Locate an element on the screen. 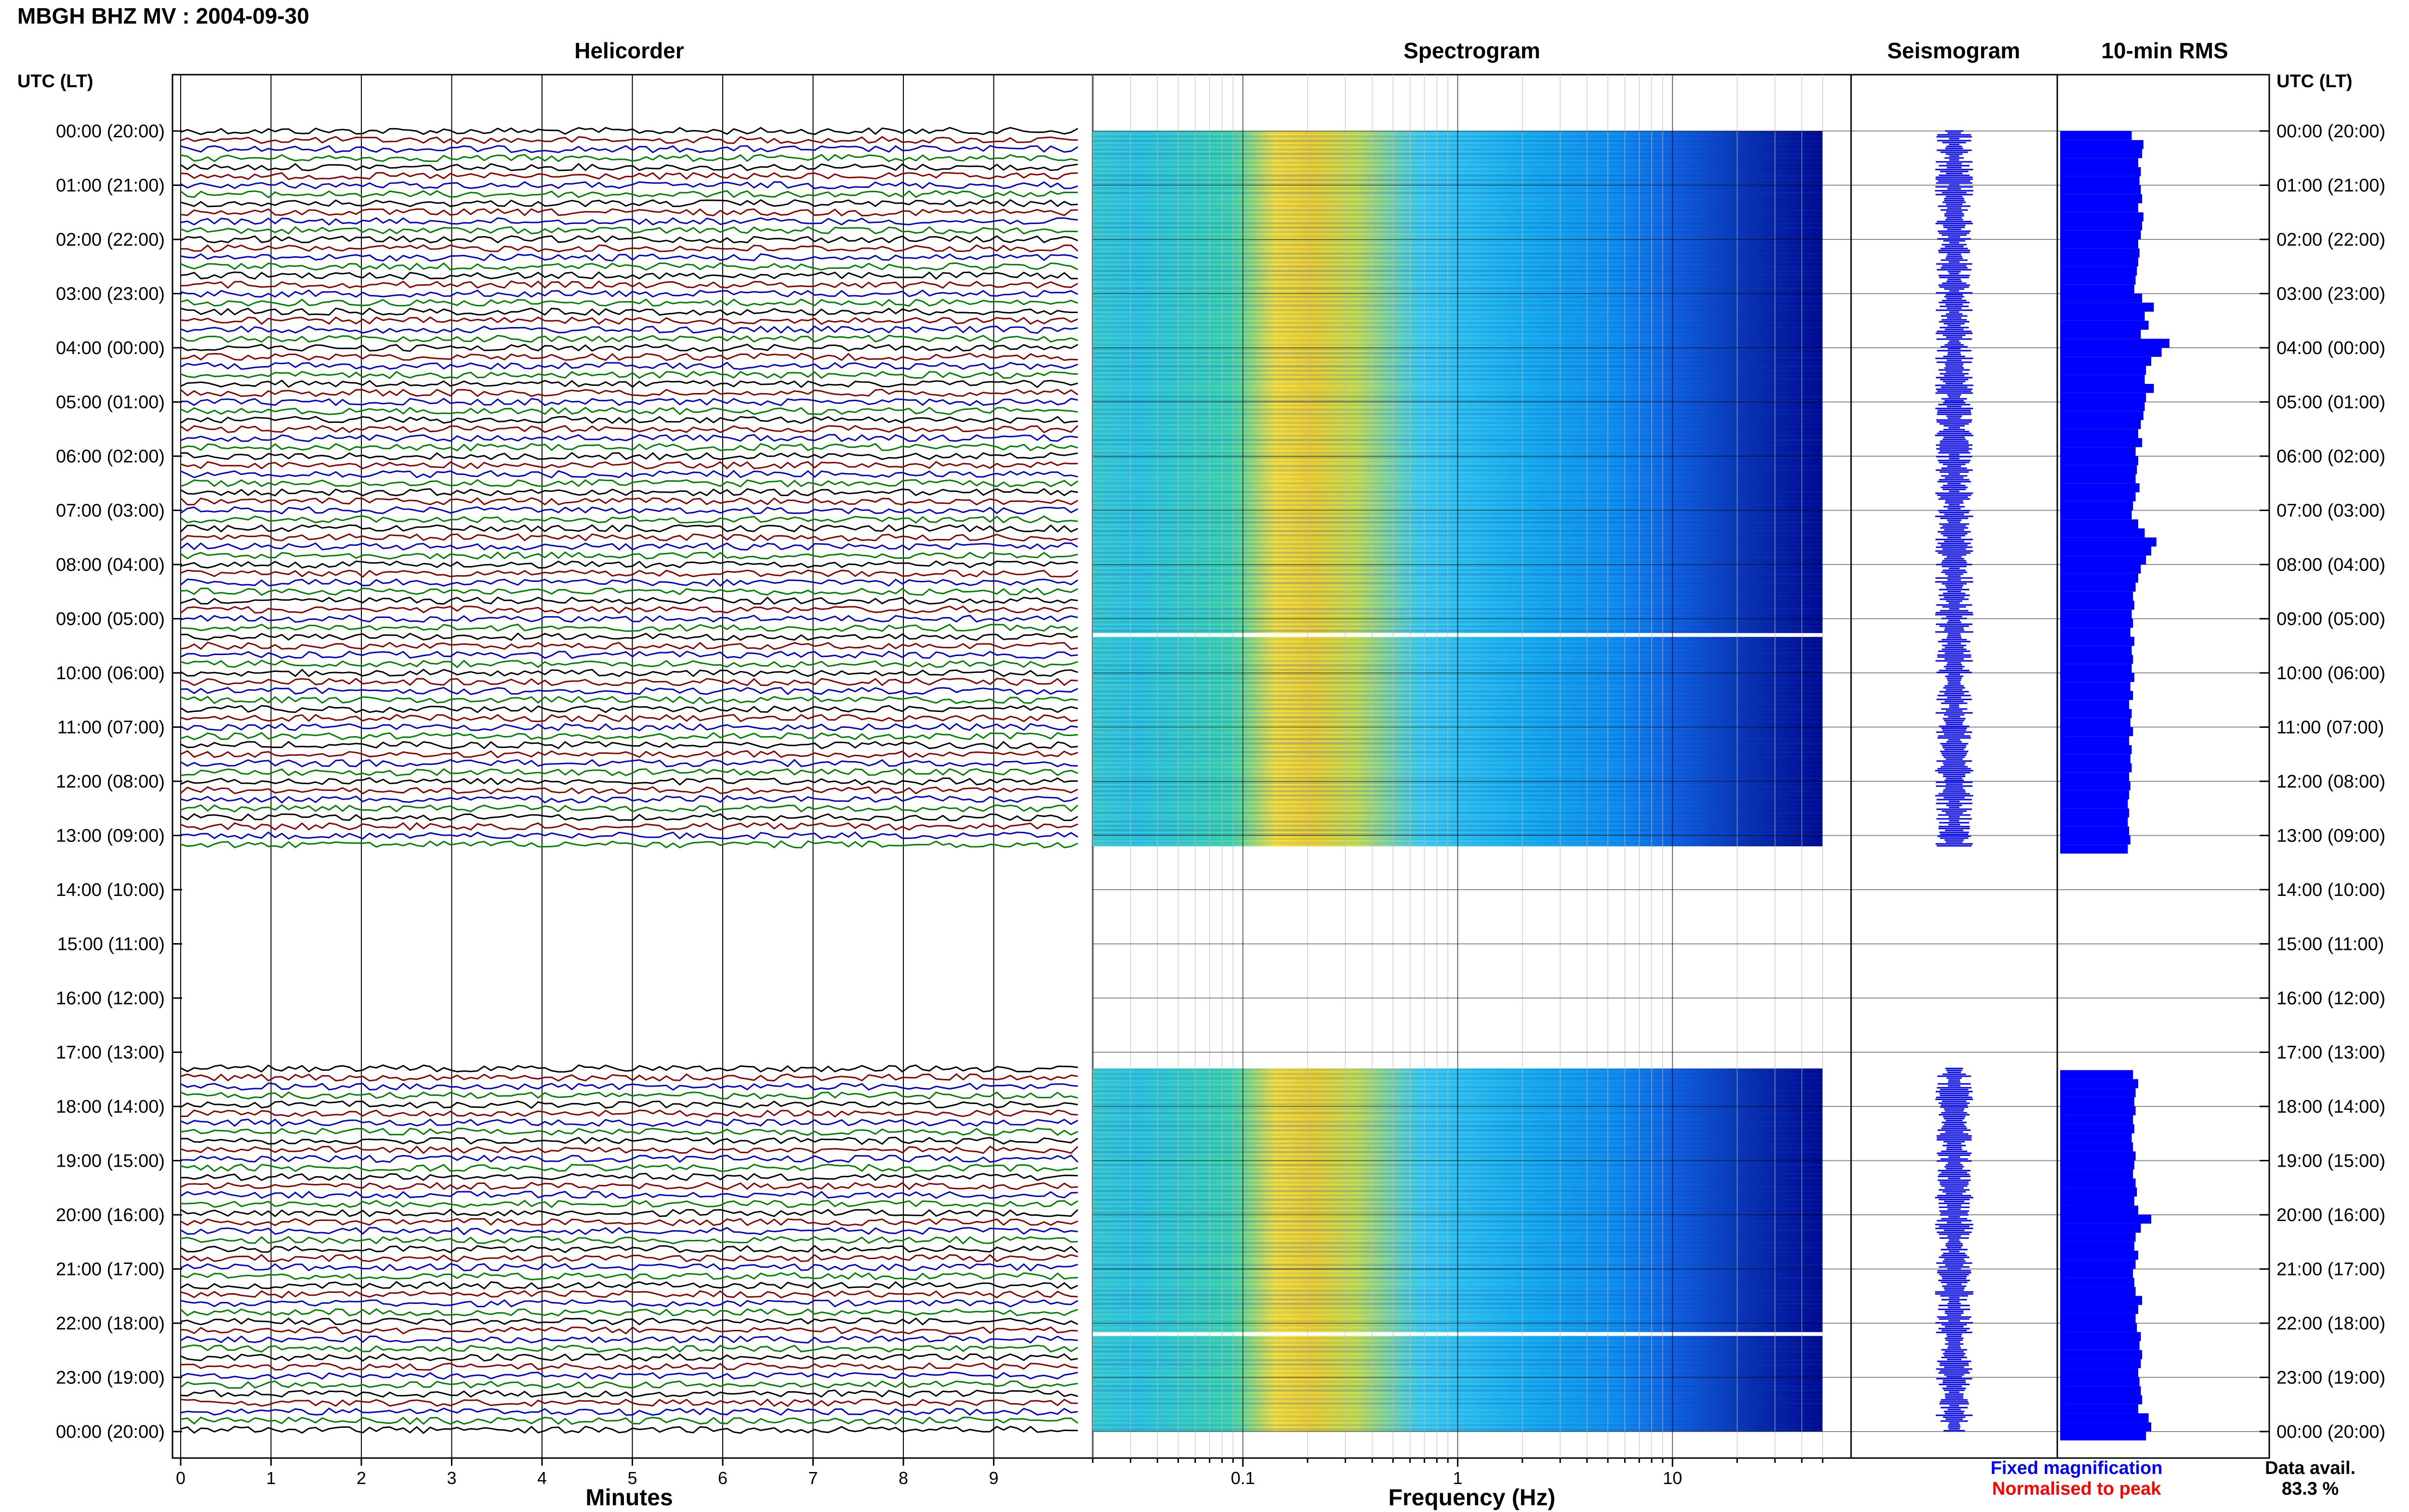 This screenshot has height=1512, width=2409. frequency-tick-label: 1 is located at coordinates (1457, 1478).